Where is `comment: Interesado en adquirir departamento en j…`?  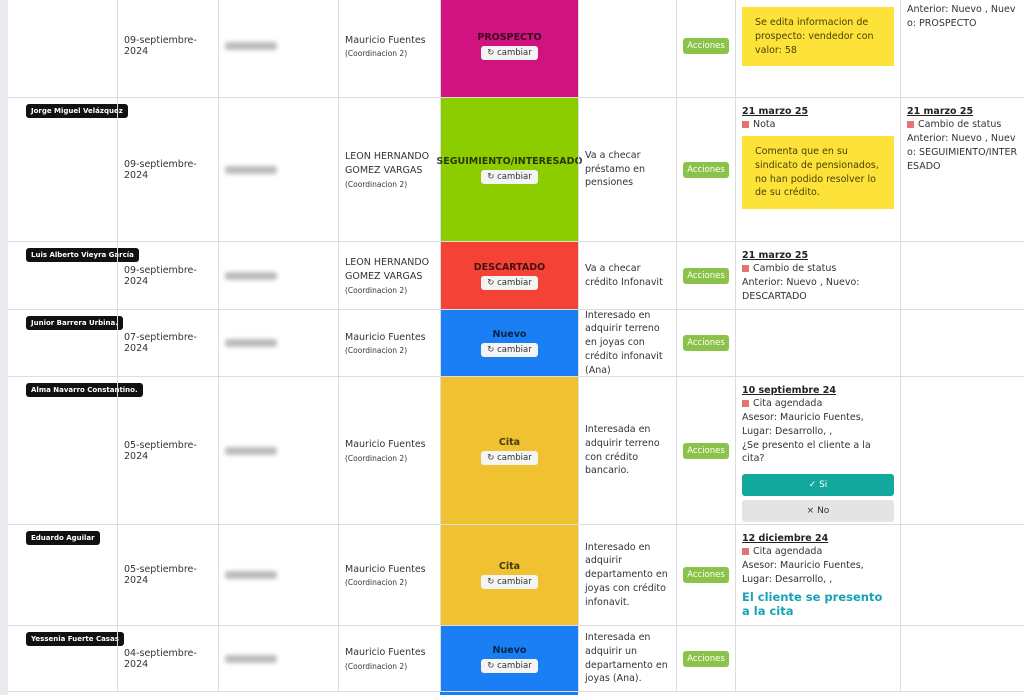 comment: Interesado en adquirir departamento en j… is located at coordinates (626, 574).